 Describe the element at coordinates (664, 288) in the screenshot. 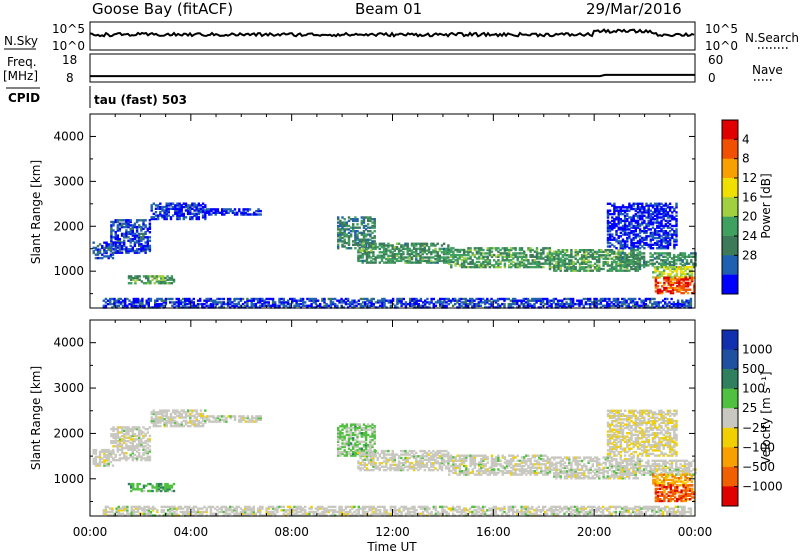

I see `data-cell-r12` at that location.